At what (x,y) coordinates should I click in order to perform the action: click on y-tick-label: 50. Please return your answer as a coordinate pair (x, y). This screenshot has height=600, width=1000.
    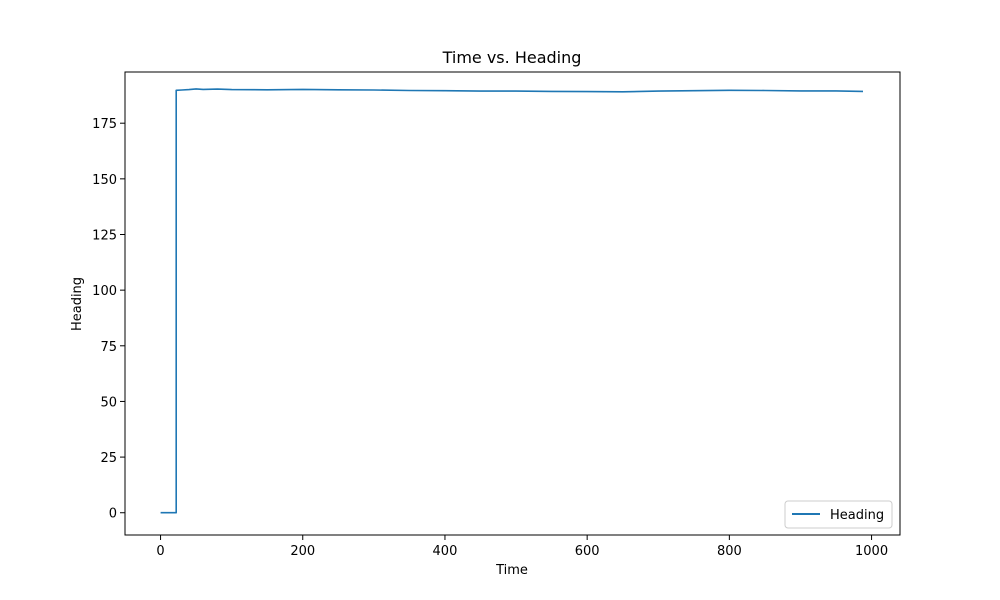
    Looking at the image, I should click on (108, 402).